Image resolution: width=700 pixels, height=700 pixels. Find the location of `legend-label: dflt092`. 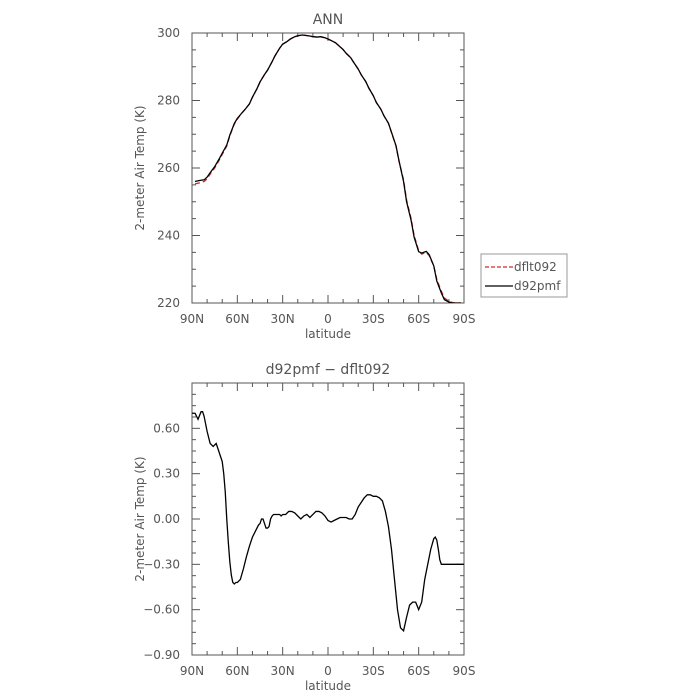

legend-label: dflt092 is located at coordinates (535, 267).